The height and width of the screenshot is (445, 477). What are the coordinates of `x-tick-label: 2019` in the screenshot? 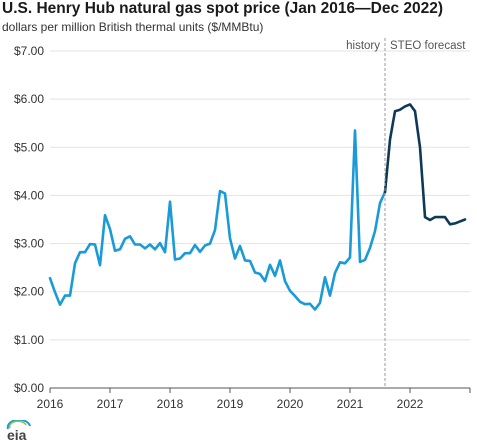 It's located at (230, 404).